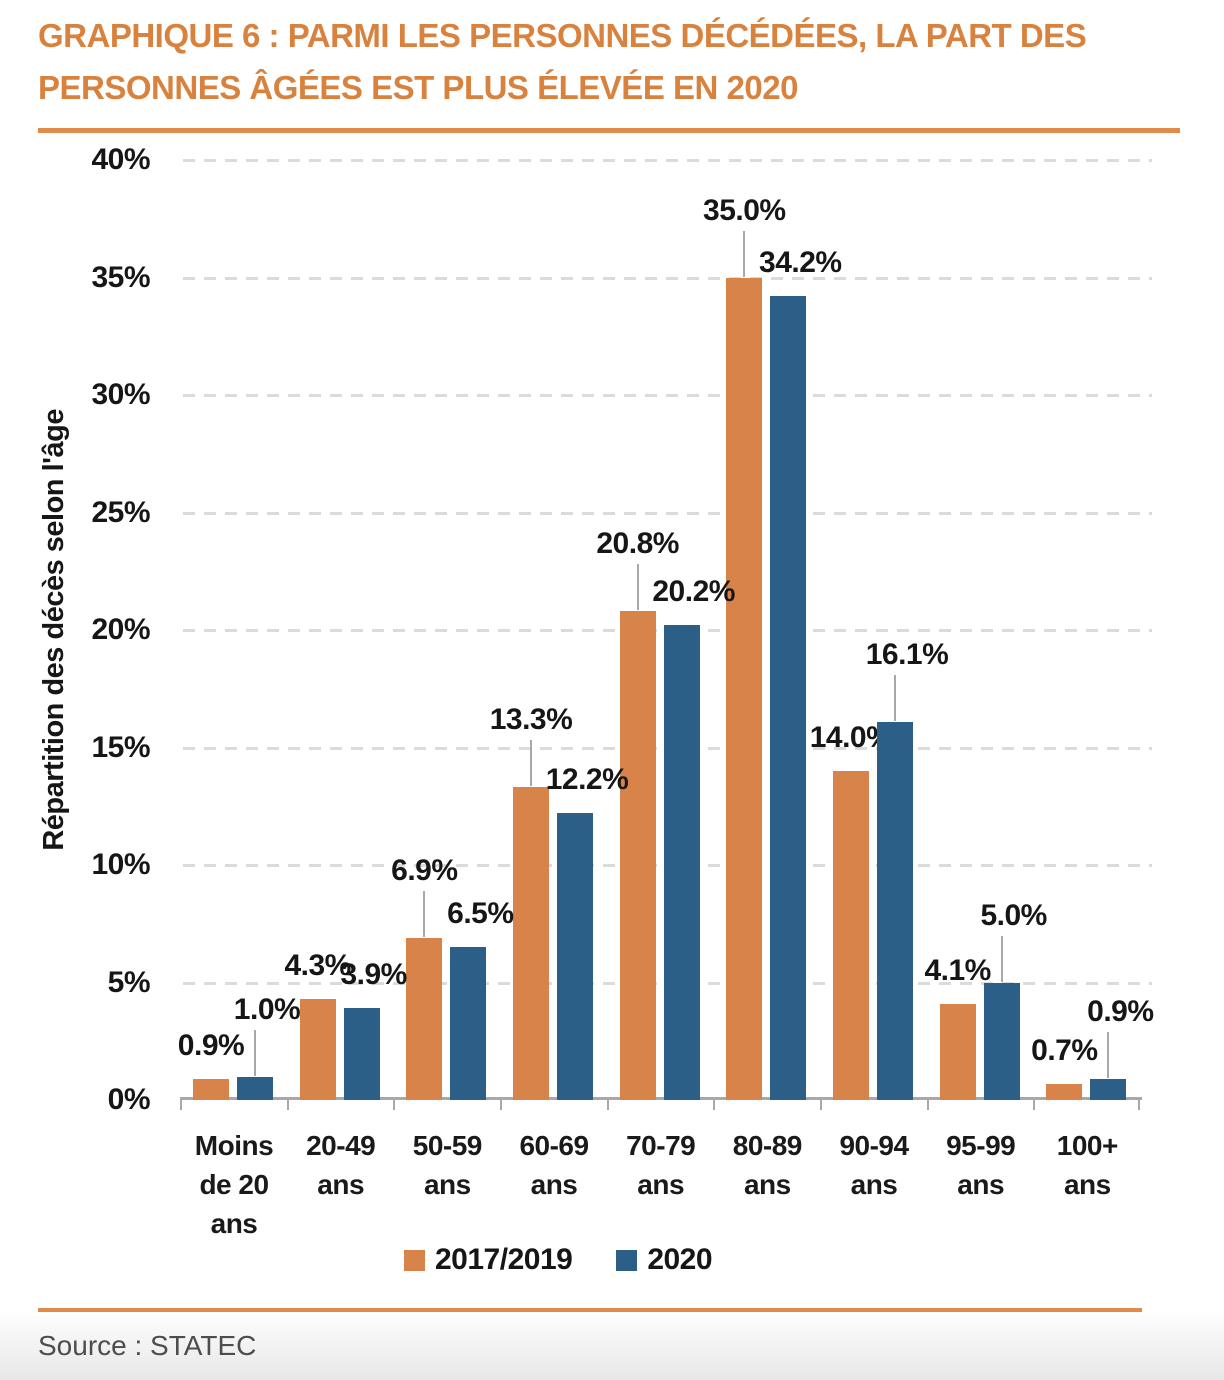 The width and height of the screenshot is (1224, 1380). What do you see at coordinates (341, 1145) in the screenshot?
I see `x-axis-label-line: 20-49` at bounding box center [341, 1145].